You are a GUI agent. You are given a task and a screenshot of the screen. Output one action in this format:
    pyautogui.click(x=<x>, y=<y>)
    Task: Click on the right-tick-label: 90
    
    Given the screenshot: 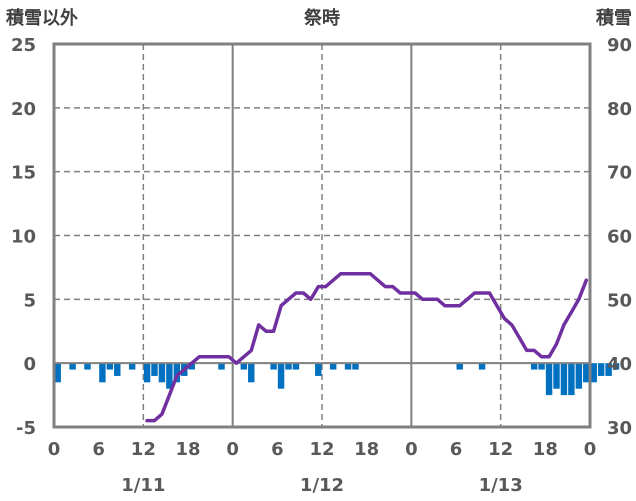 What is the action you would take?
    pyautogui.click(x=619, y=45)
    